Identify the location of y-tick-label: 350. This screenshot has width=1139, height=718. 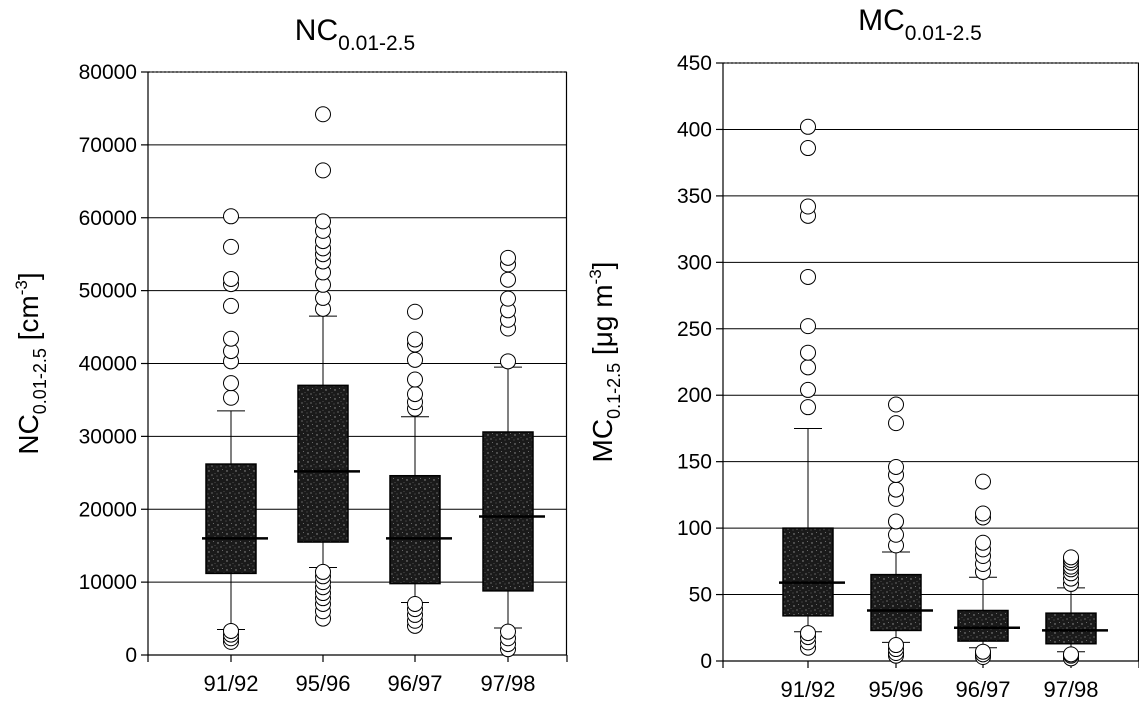
(694, 196).